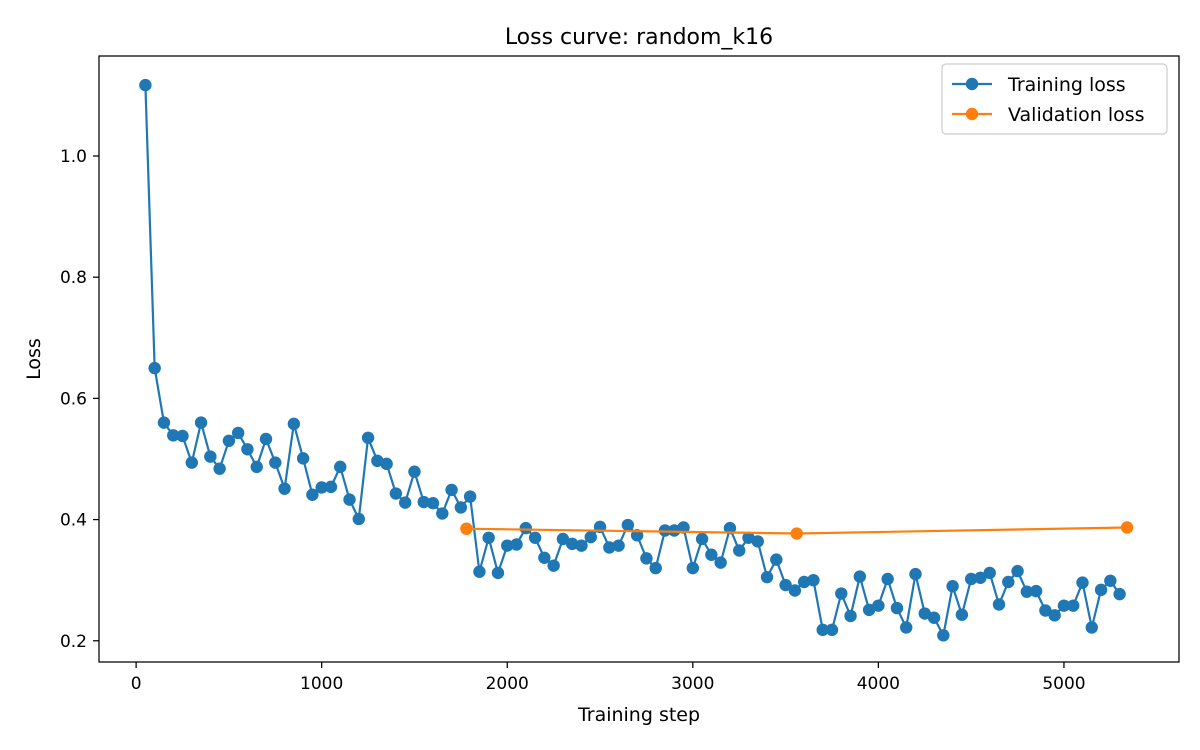 The width and height of the screenshot is (1200, 750). Describe the element at coordinates (73, 642) in the screenshot. I see `y-tick-label: 0.2` at that location.